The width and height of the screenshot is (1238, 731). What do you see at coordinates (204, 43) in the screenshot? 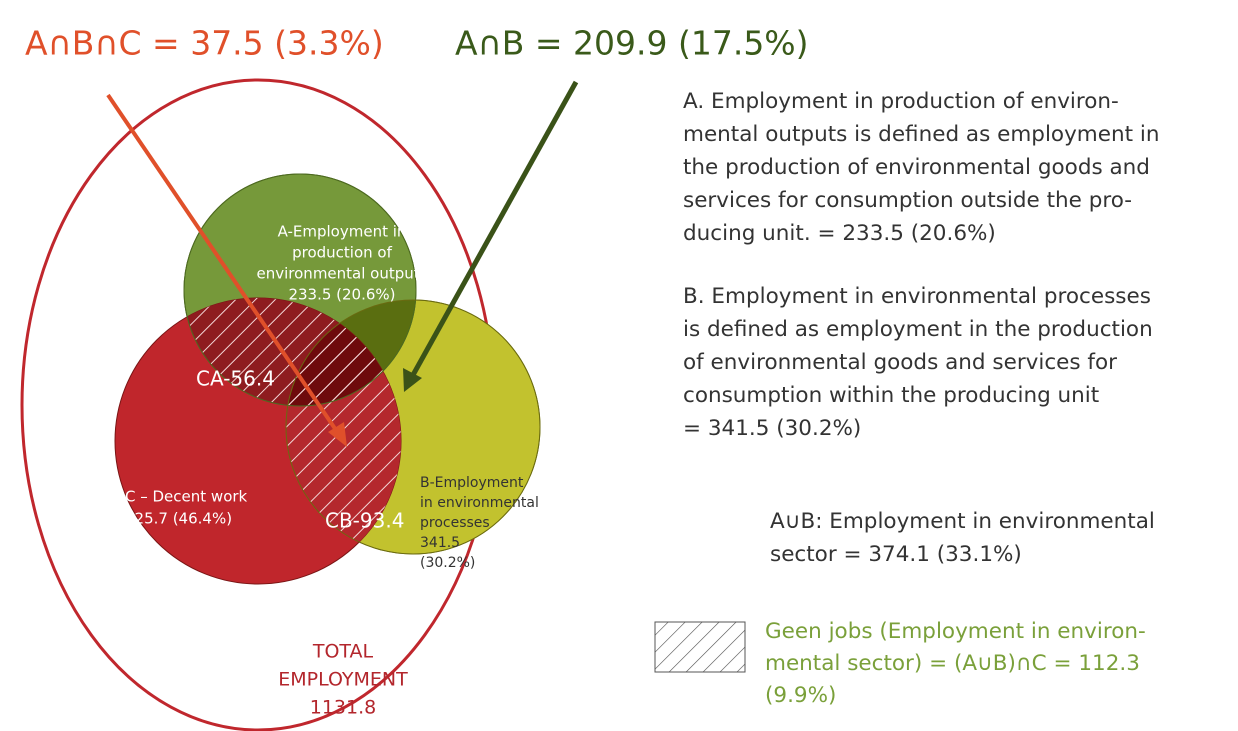
I see `title-abc: A∩B∩C = 37.5 (3.3%)` at bounding box center [204, 43].